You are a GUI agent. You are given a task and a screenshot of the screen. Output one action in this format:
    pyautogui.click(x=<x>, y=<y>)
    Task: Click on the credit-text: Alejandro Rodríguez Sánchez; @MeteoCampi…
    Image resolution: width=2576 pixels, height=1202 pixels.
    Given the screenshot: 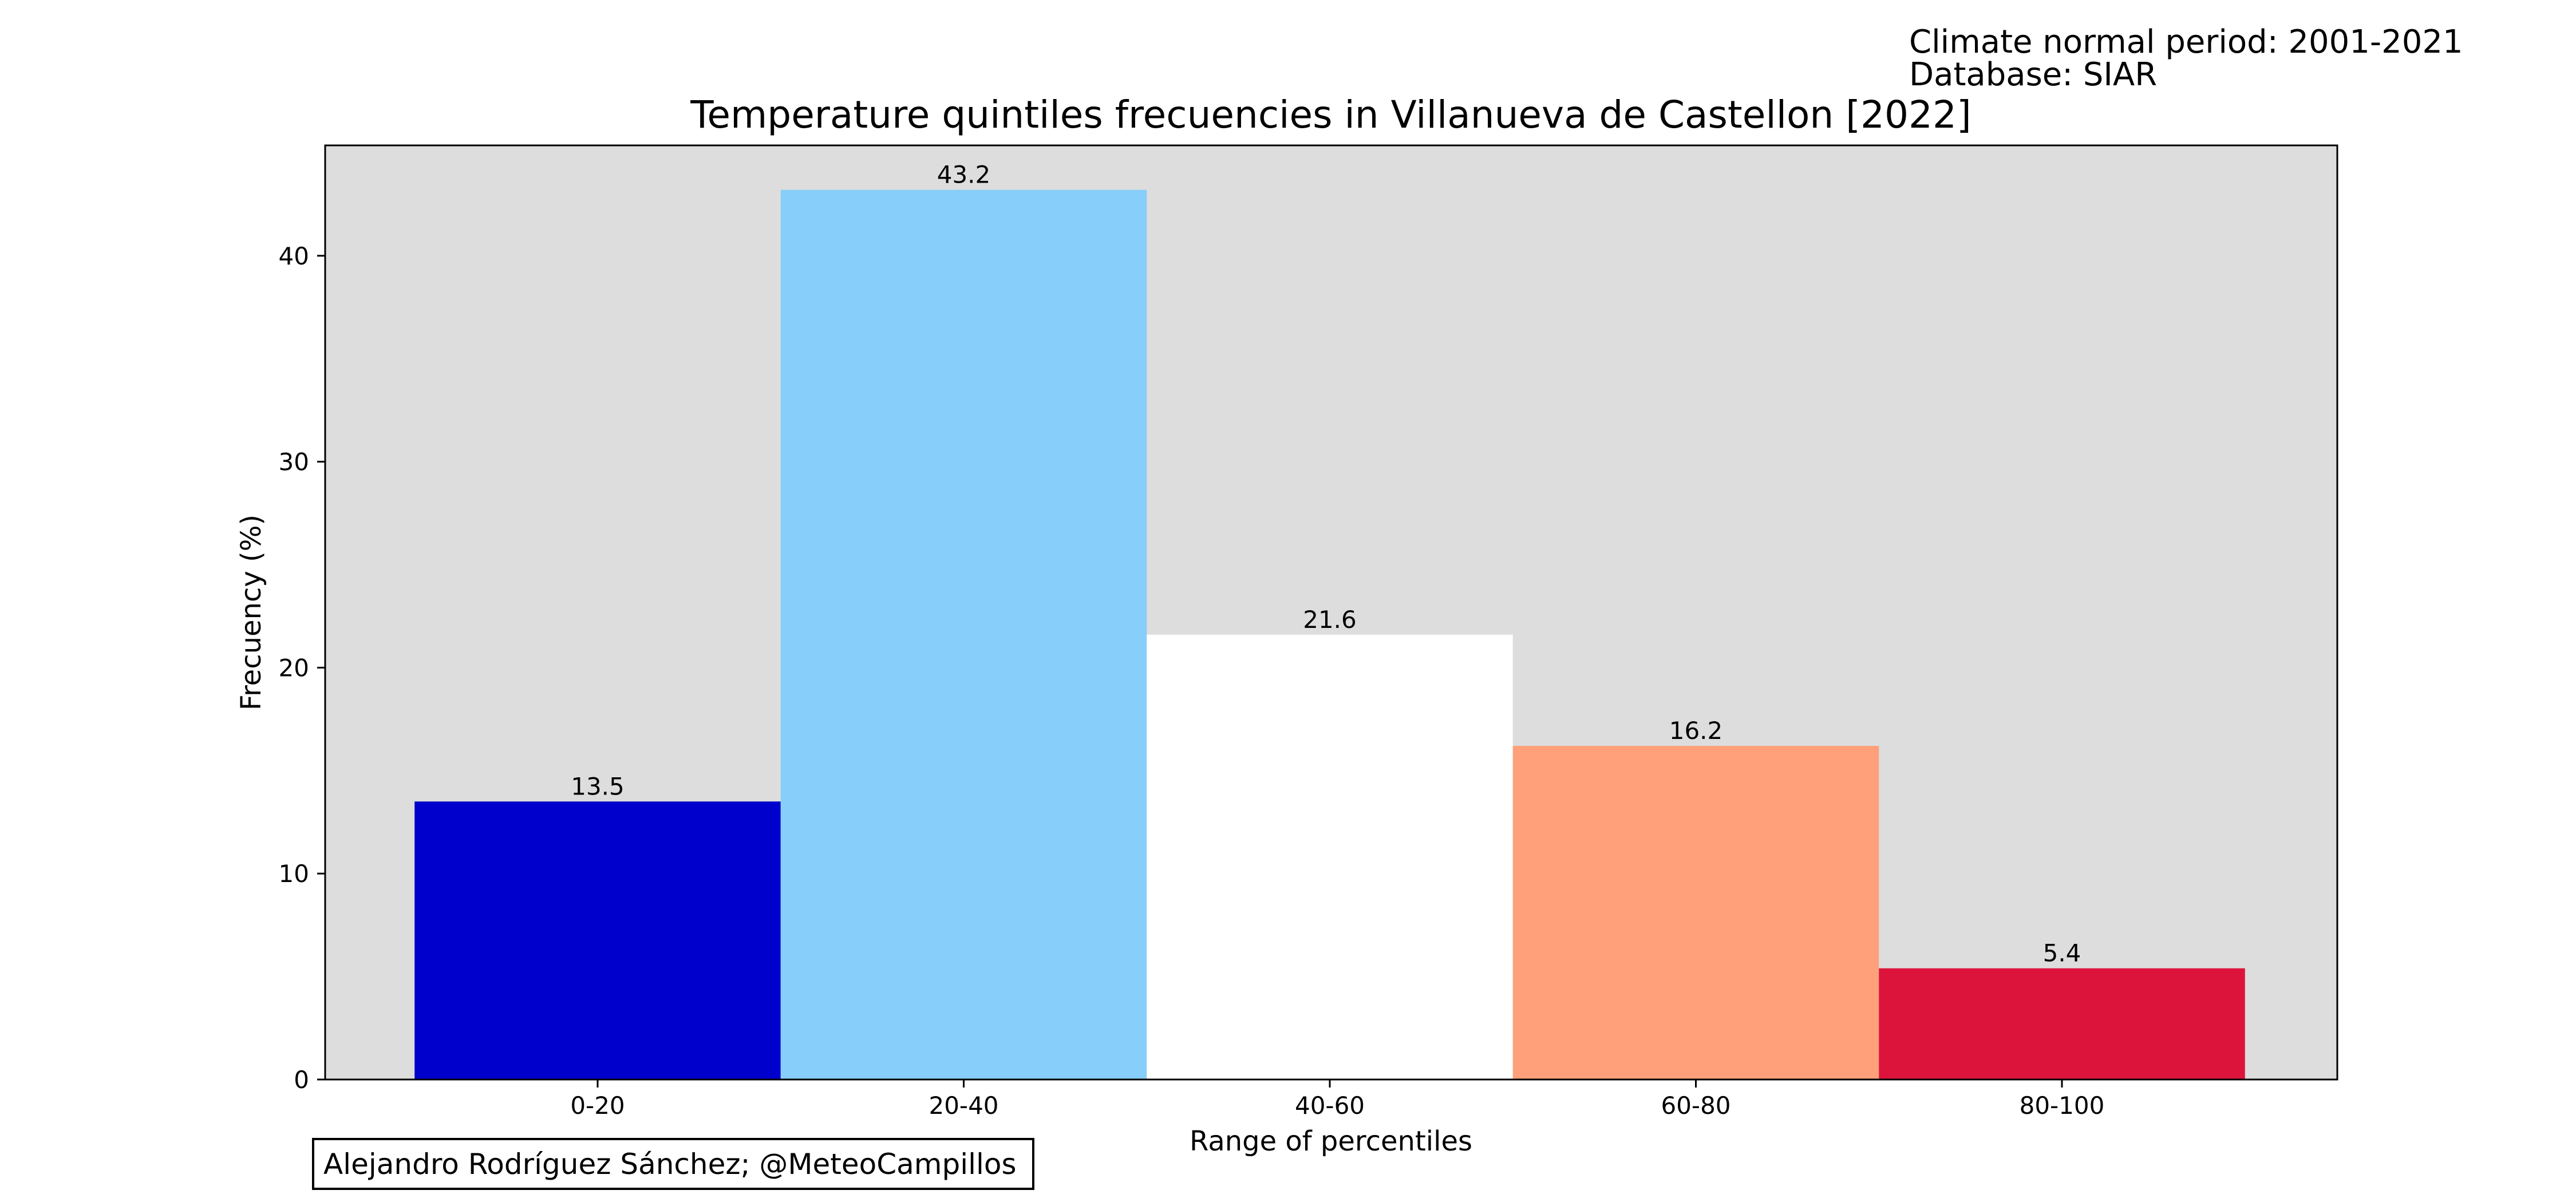 What is the action you would take?
    pyautogui.click(x=670, y=1164)
    